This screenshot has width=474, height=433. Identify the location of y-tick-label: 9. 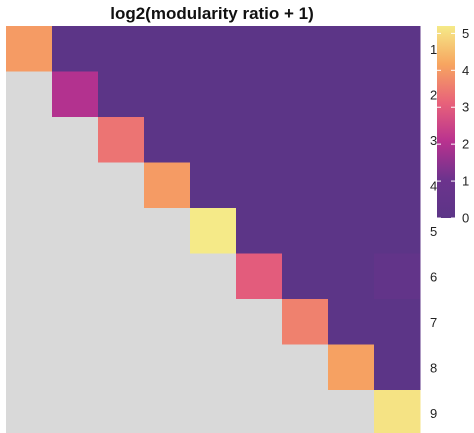
(433, 413).